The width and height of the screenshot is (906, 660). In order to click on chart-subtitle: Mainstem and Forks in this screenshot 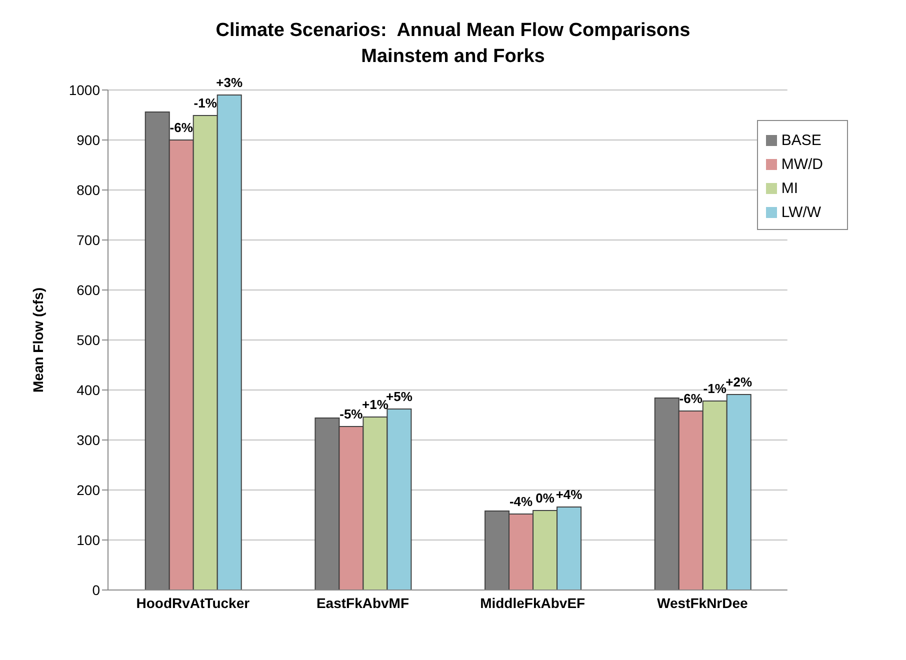, I will do `click(453, 57)`.